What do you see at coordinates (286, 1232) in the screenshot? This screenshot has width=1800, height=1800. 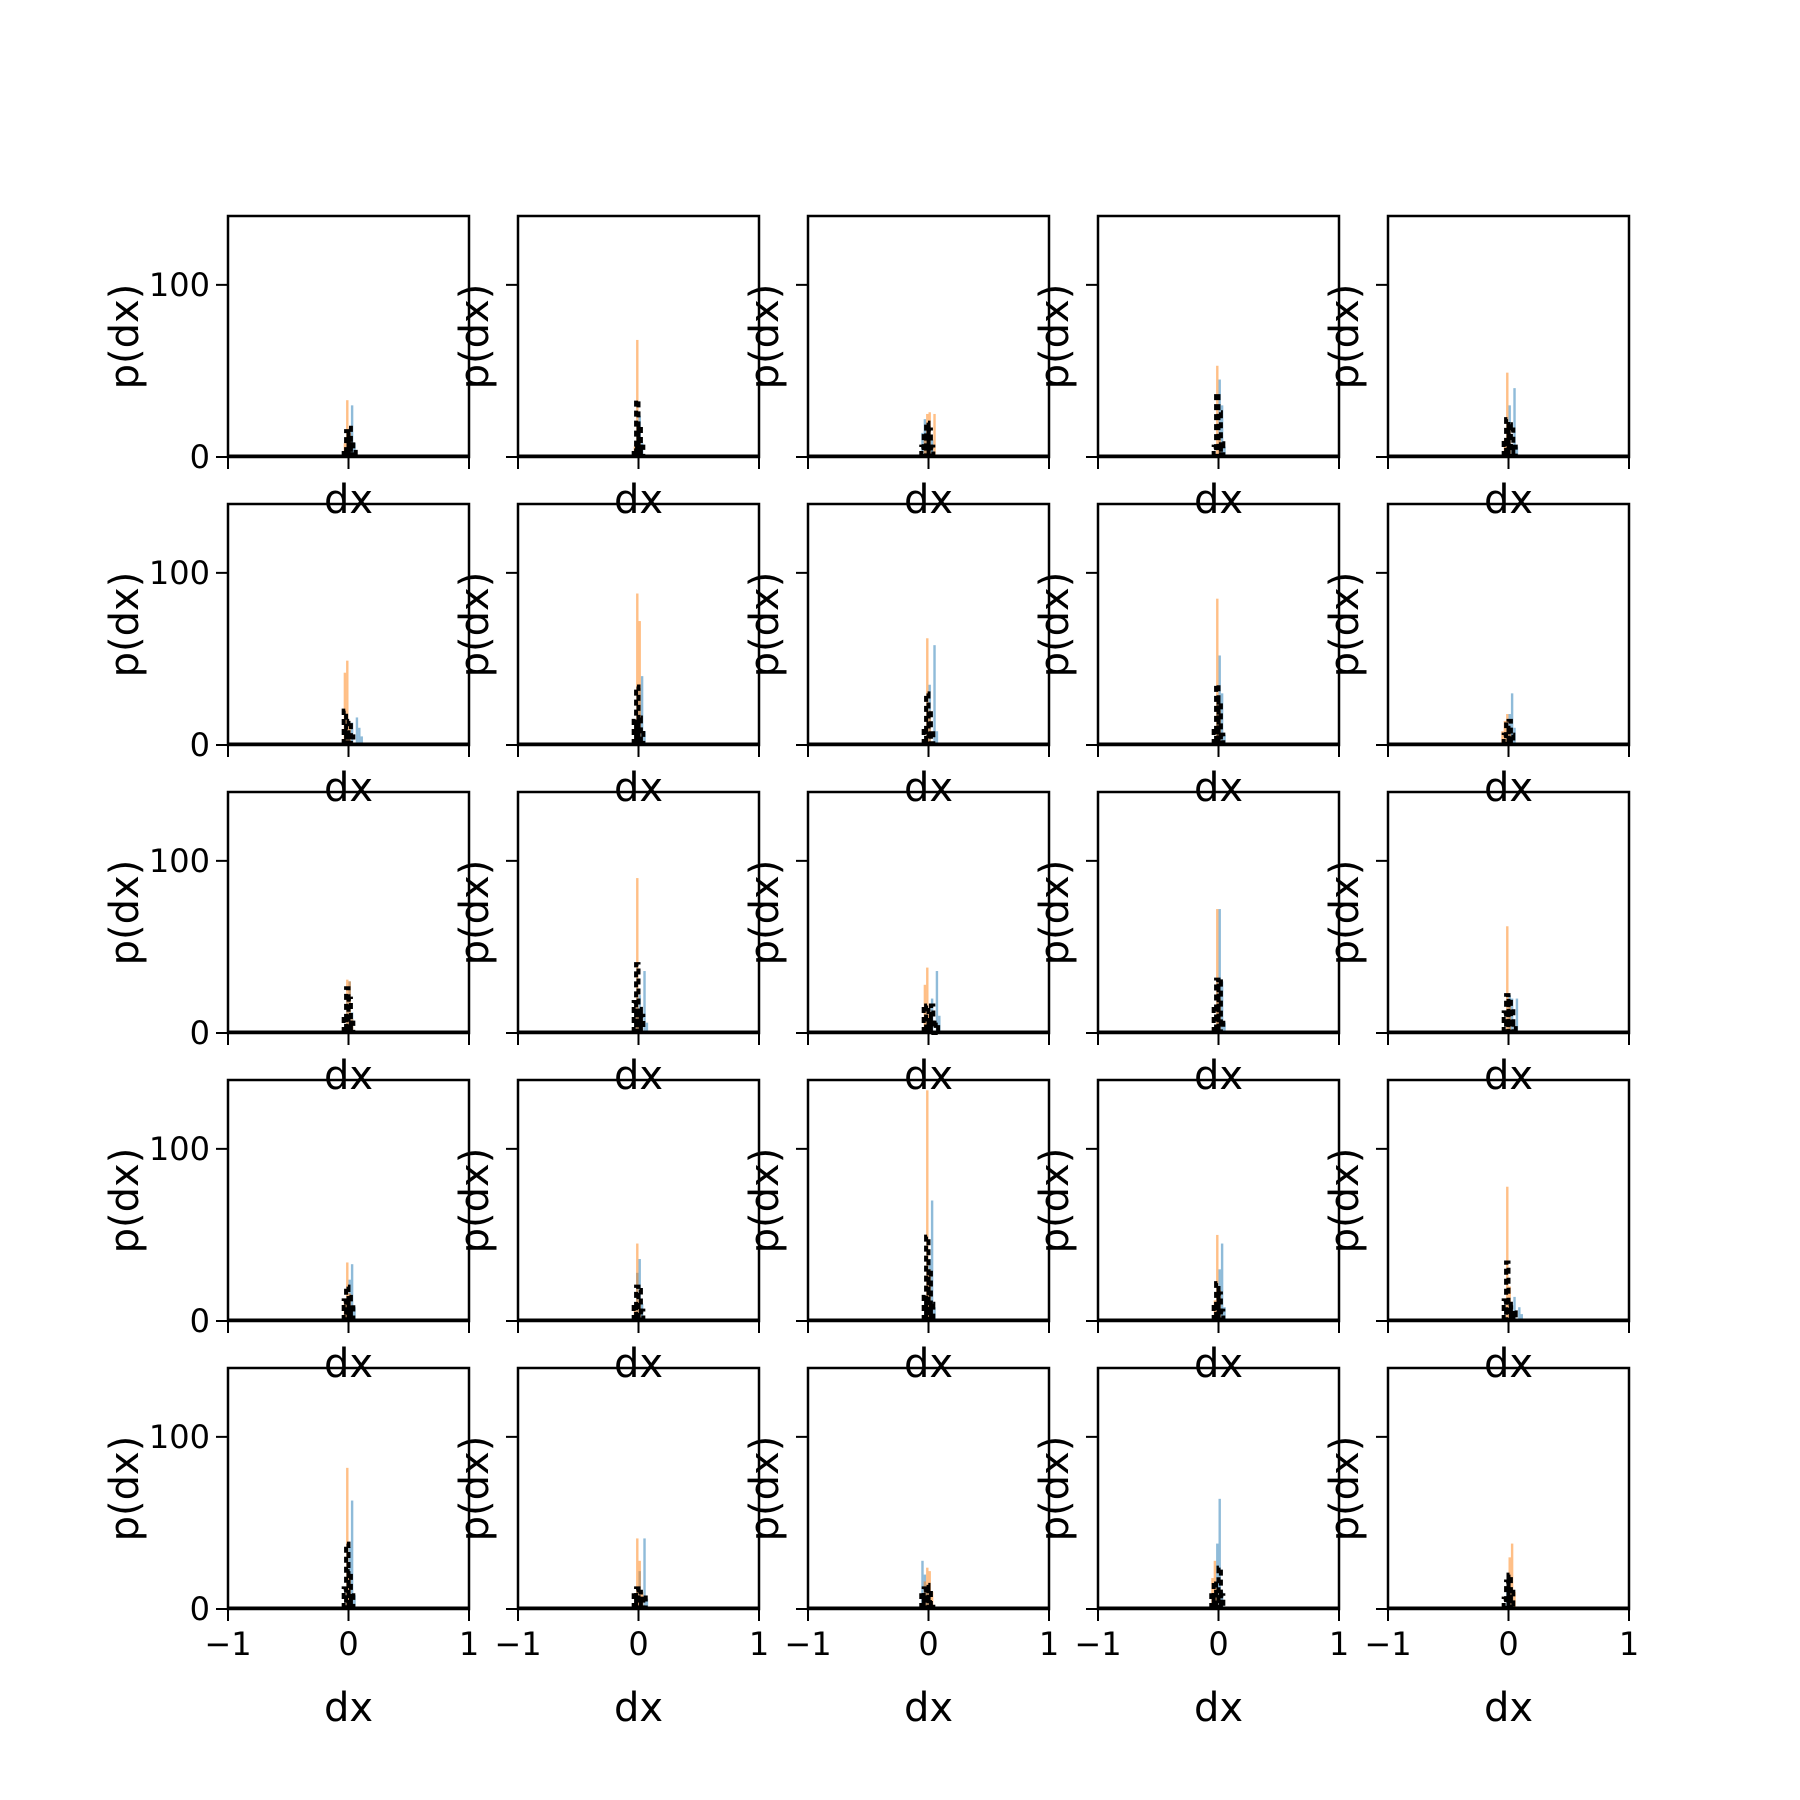 I see `subplot-r3-c0: 0 100 dx p(dx)` at bounding box center [286, 1232].